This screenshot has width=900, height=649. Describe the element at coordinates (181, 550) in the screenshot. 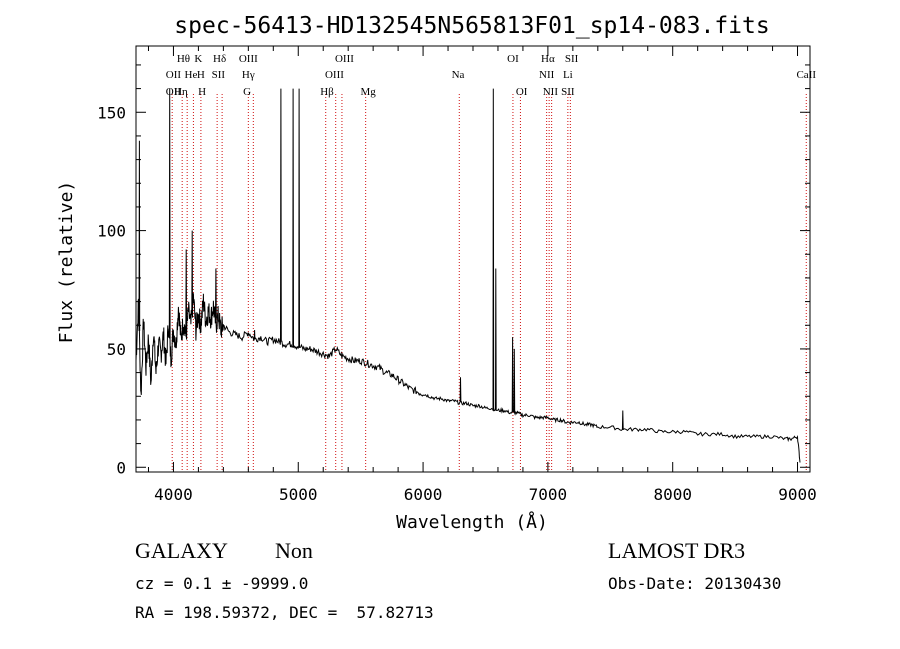

I see `object-class: GALAXY` at that location.